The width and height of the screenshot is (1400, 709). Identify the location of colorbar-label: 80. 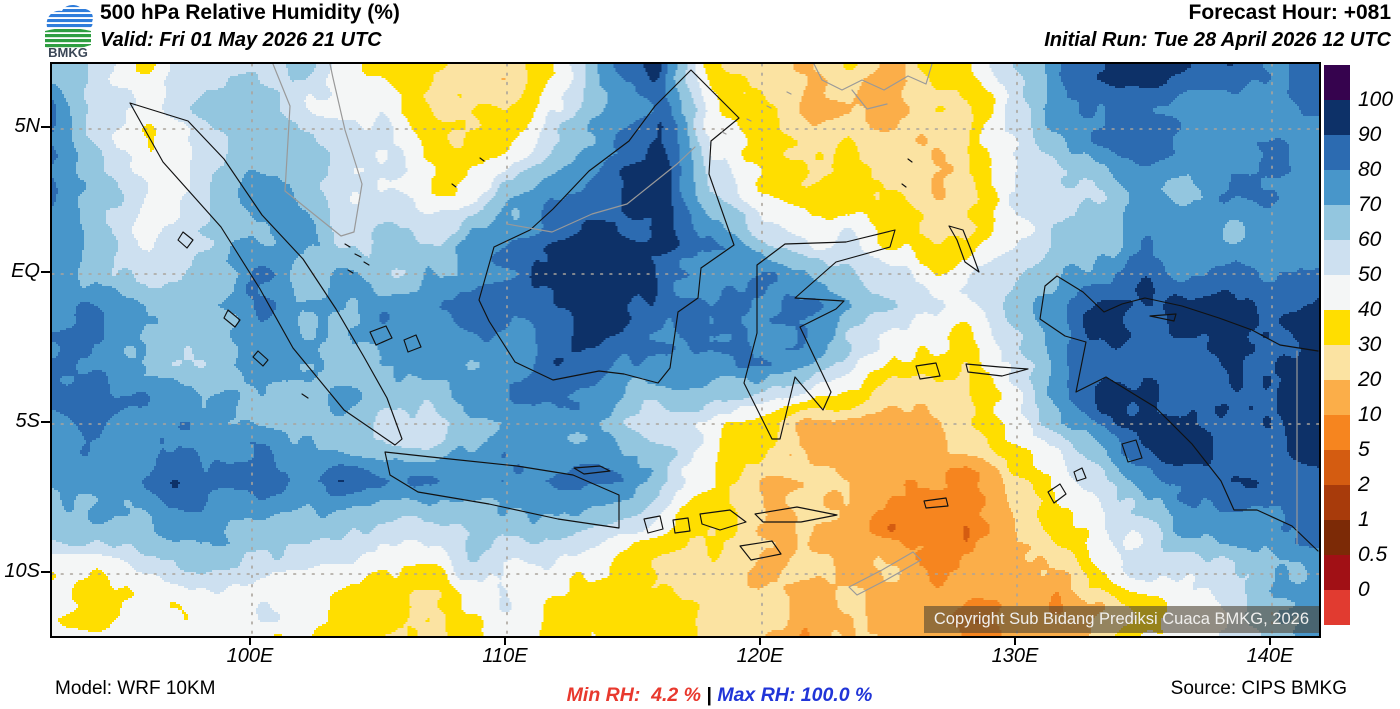
(1370, 169).